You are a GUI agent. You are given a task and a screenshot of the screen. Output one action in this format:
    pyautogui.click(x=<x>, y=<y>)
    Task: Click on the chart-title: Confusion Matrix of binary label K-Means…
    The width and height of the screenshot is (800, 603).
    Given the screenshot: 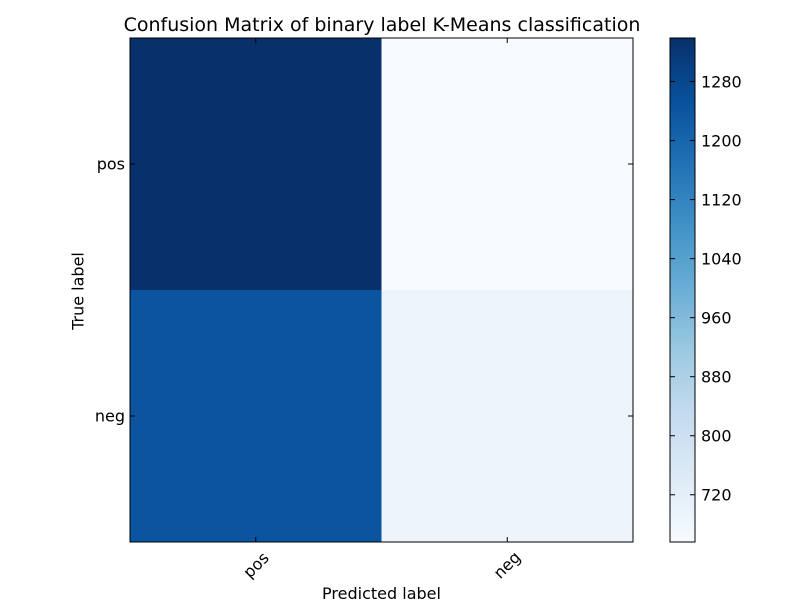 What is the action you would take?
    pyautogui.click(x=382, y=25)
    